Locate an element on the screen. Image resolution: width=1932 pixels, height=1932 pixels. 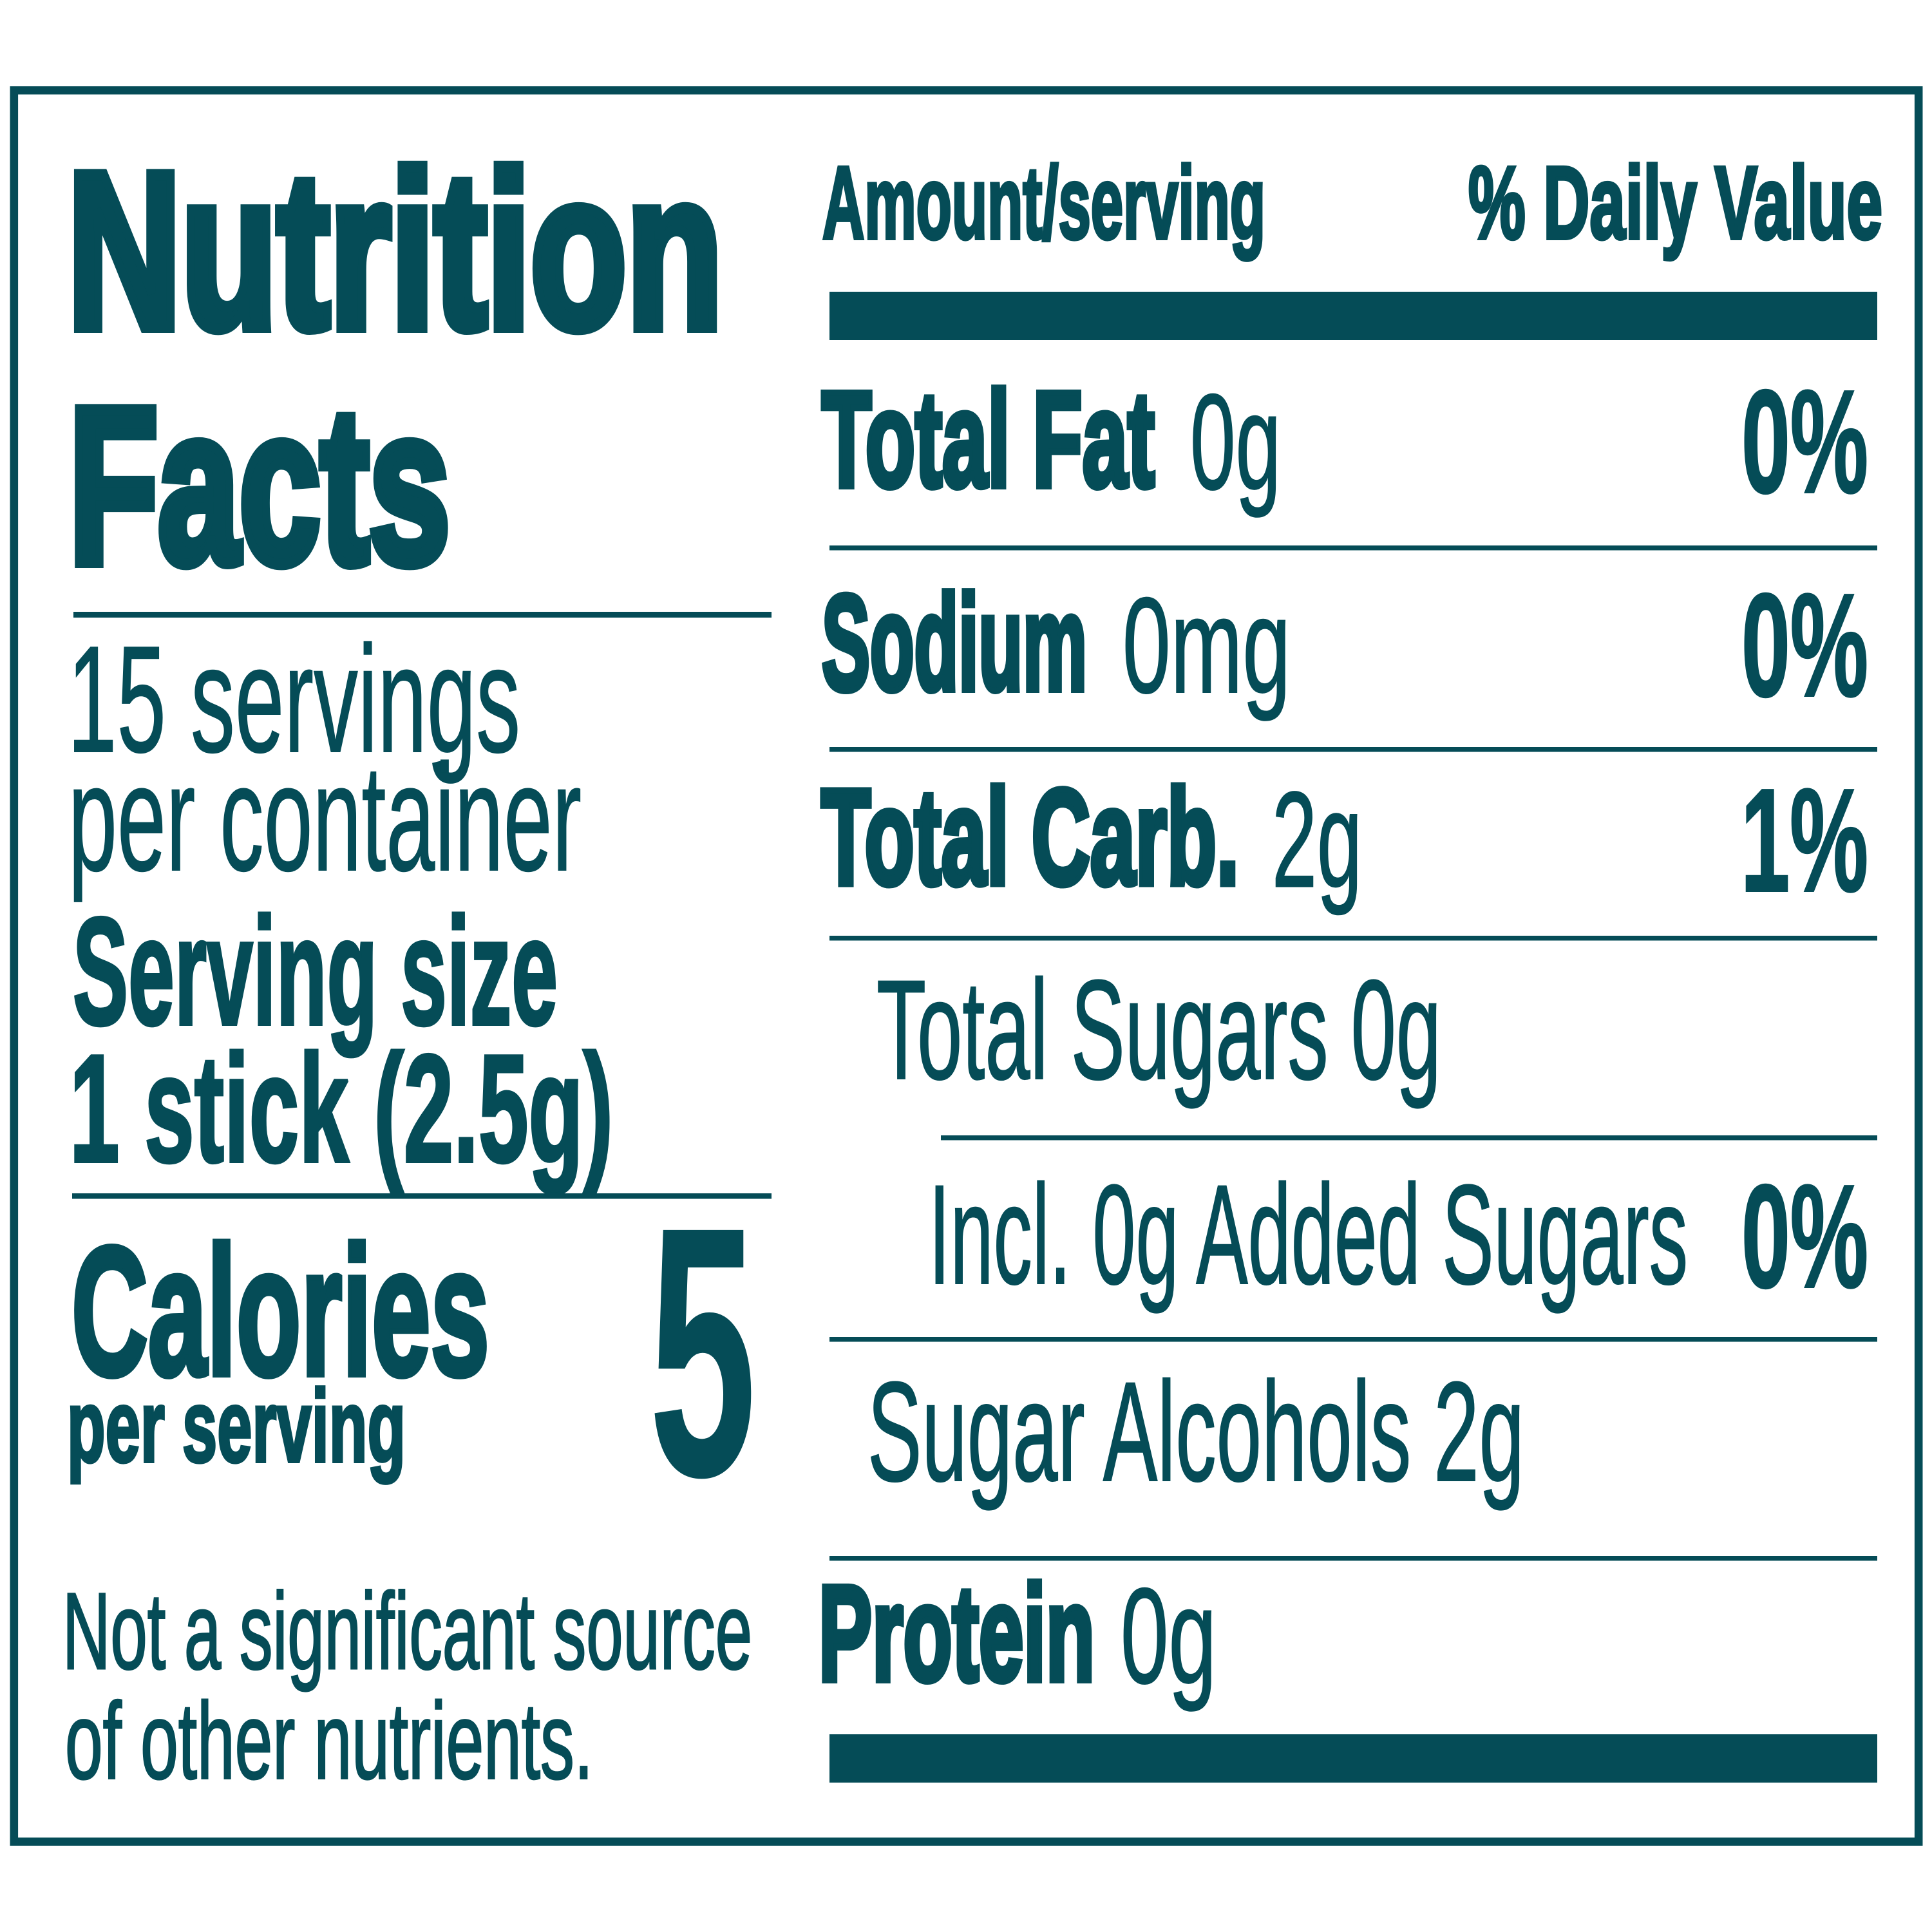
svg-text: Sugar Alcohols 2g is located at coordinates (1195, 1432).